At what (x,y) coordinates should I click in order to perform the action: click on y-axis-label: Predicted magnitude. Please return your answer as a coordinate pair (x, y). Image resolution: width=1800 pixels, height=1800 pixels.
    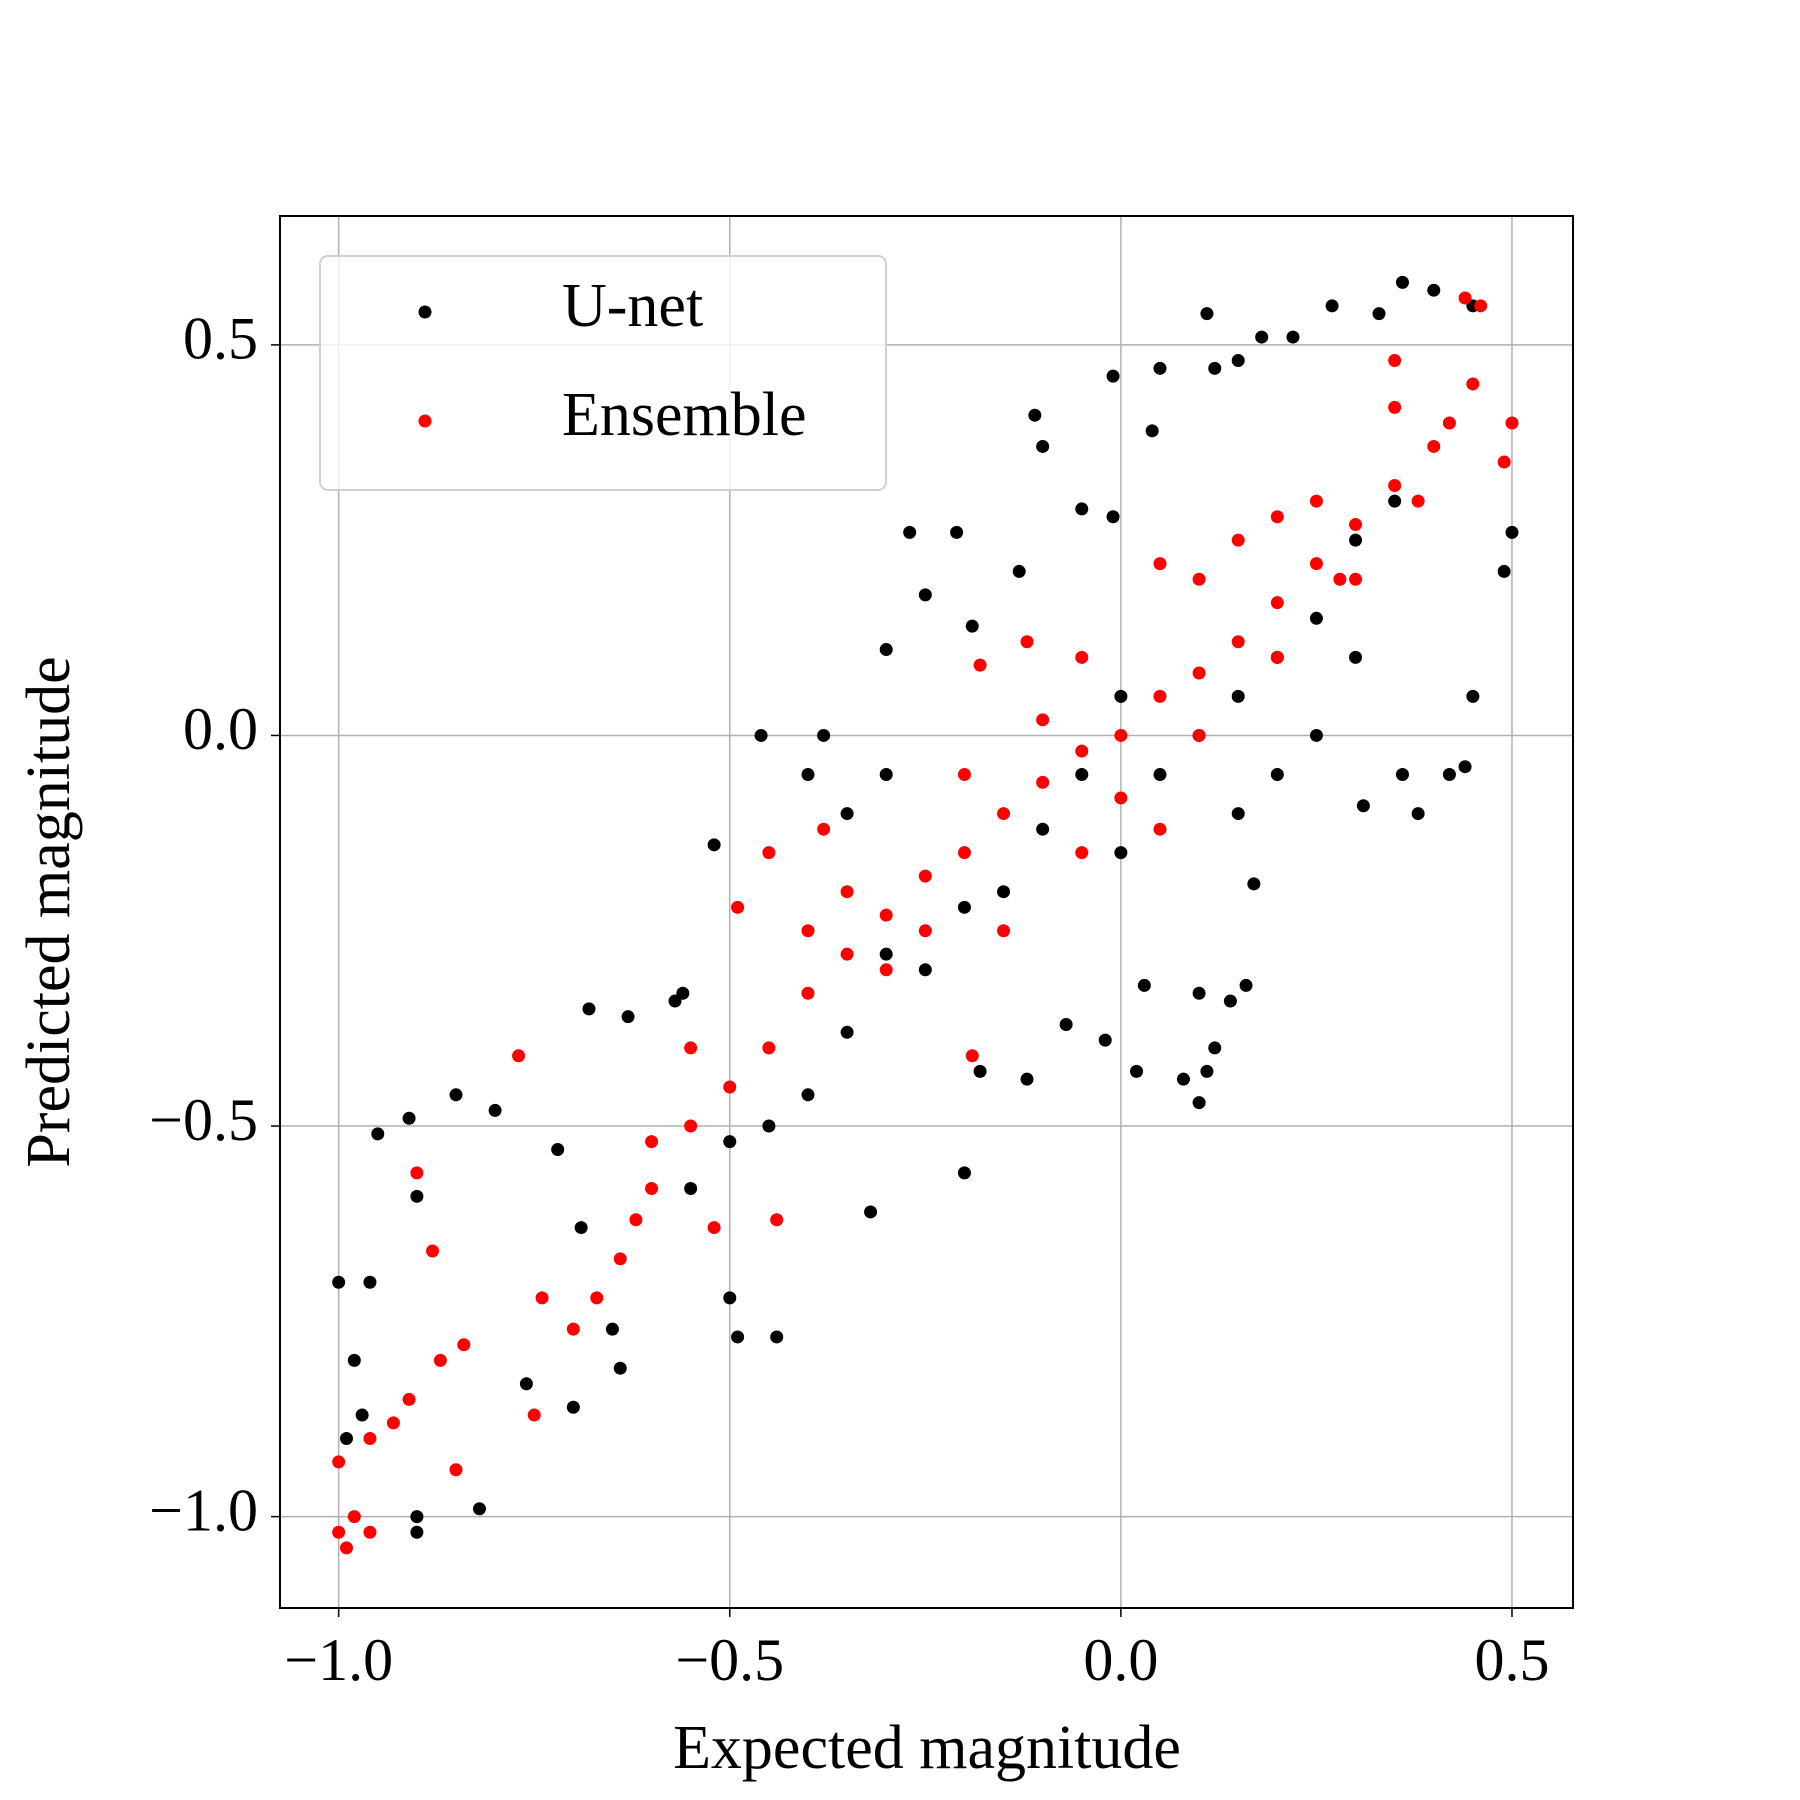
    Looking at the image, I should click on (49, 911).